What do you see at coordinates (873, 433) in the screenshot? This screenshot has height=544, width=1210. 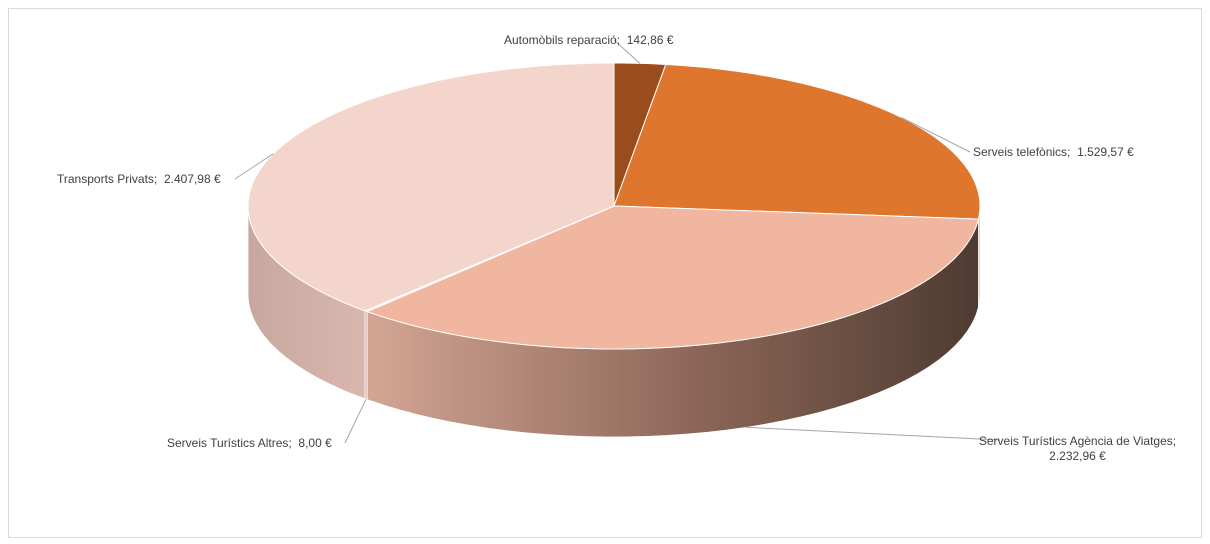 I see `leader-line-agencia-viatges` at bounding box center [873, 433].